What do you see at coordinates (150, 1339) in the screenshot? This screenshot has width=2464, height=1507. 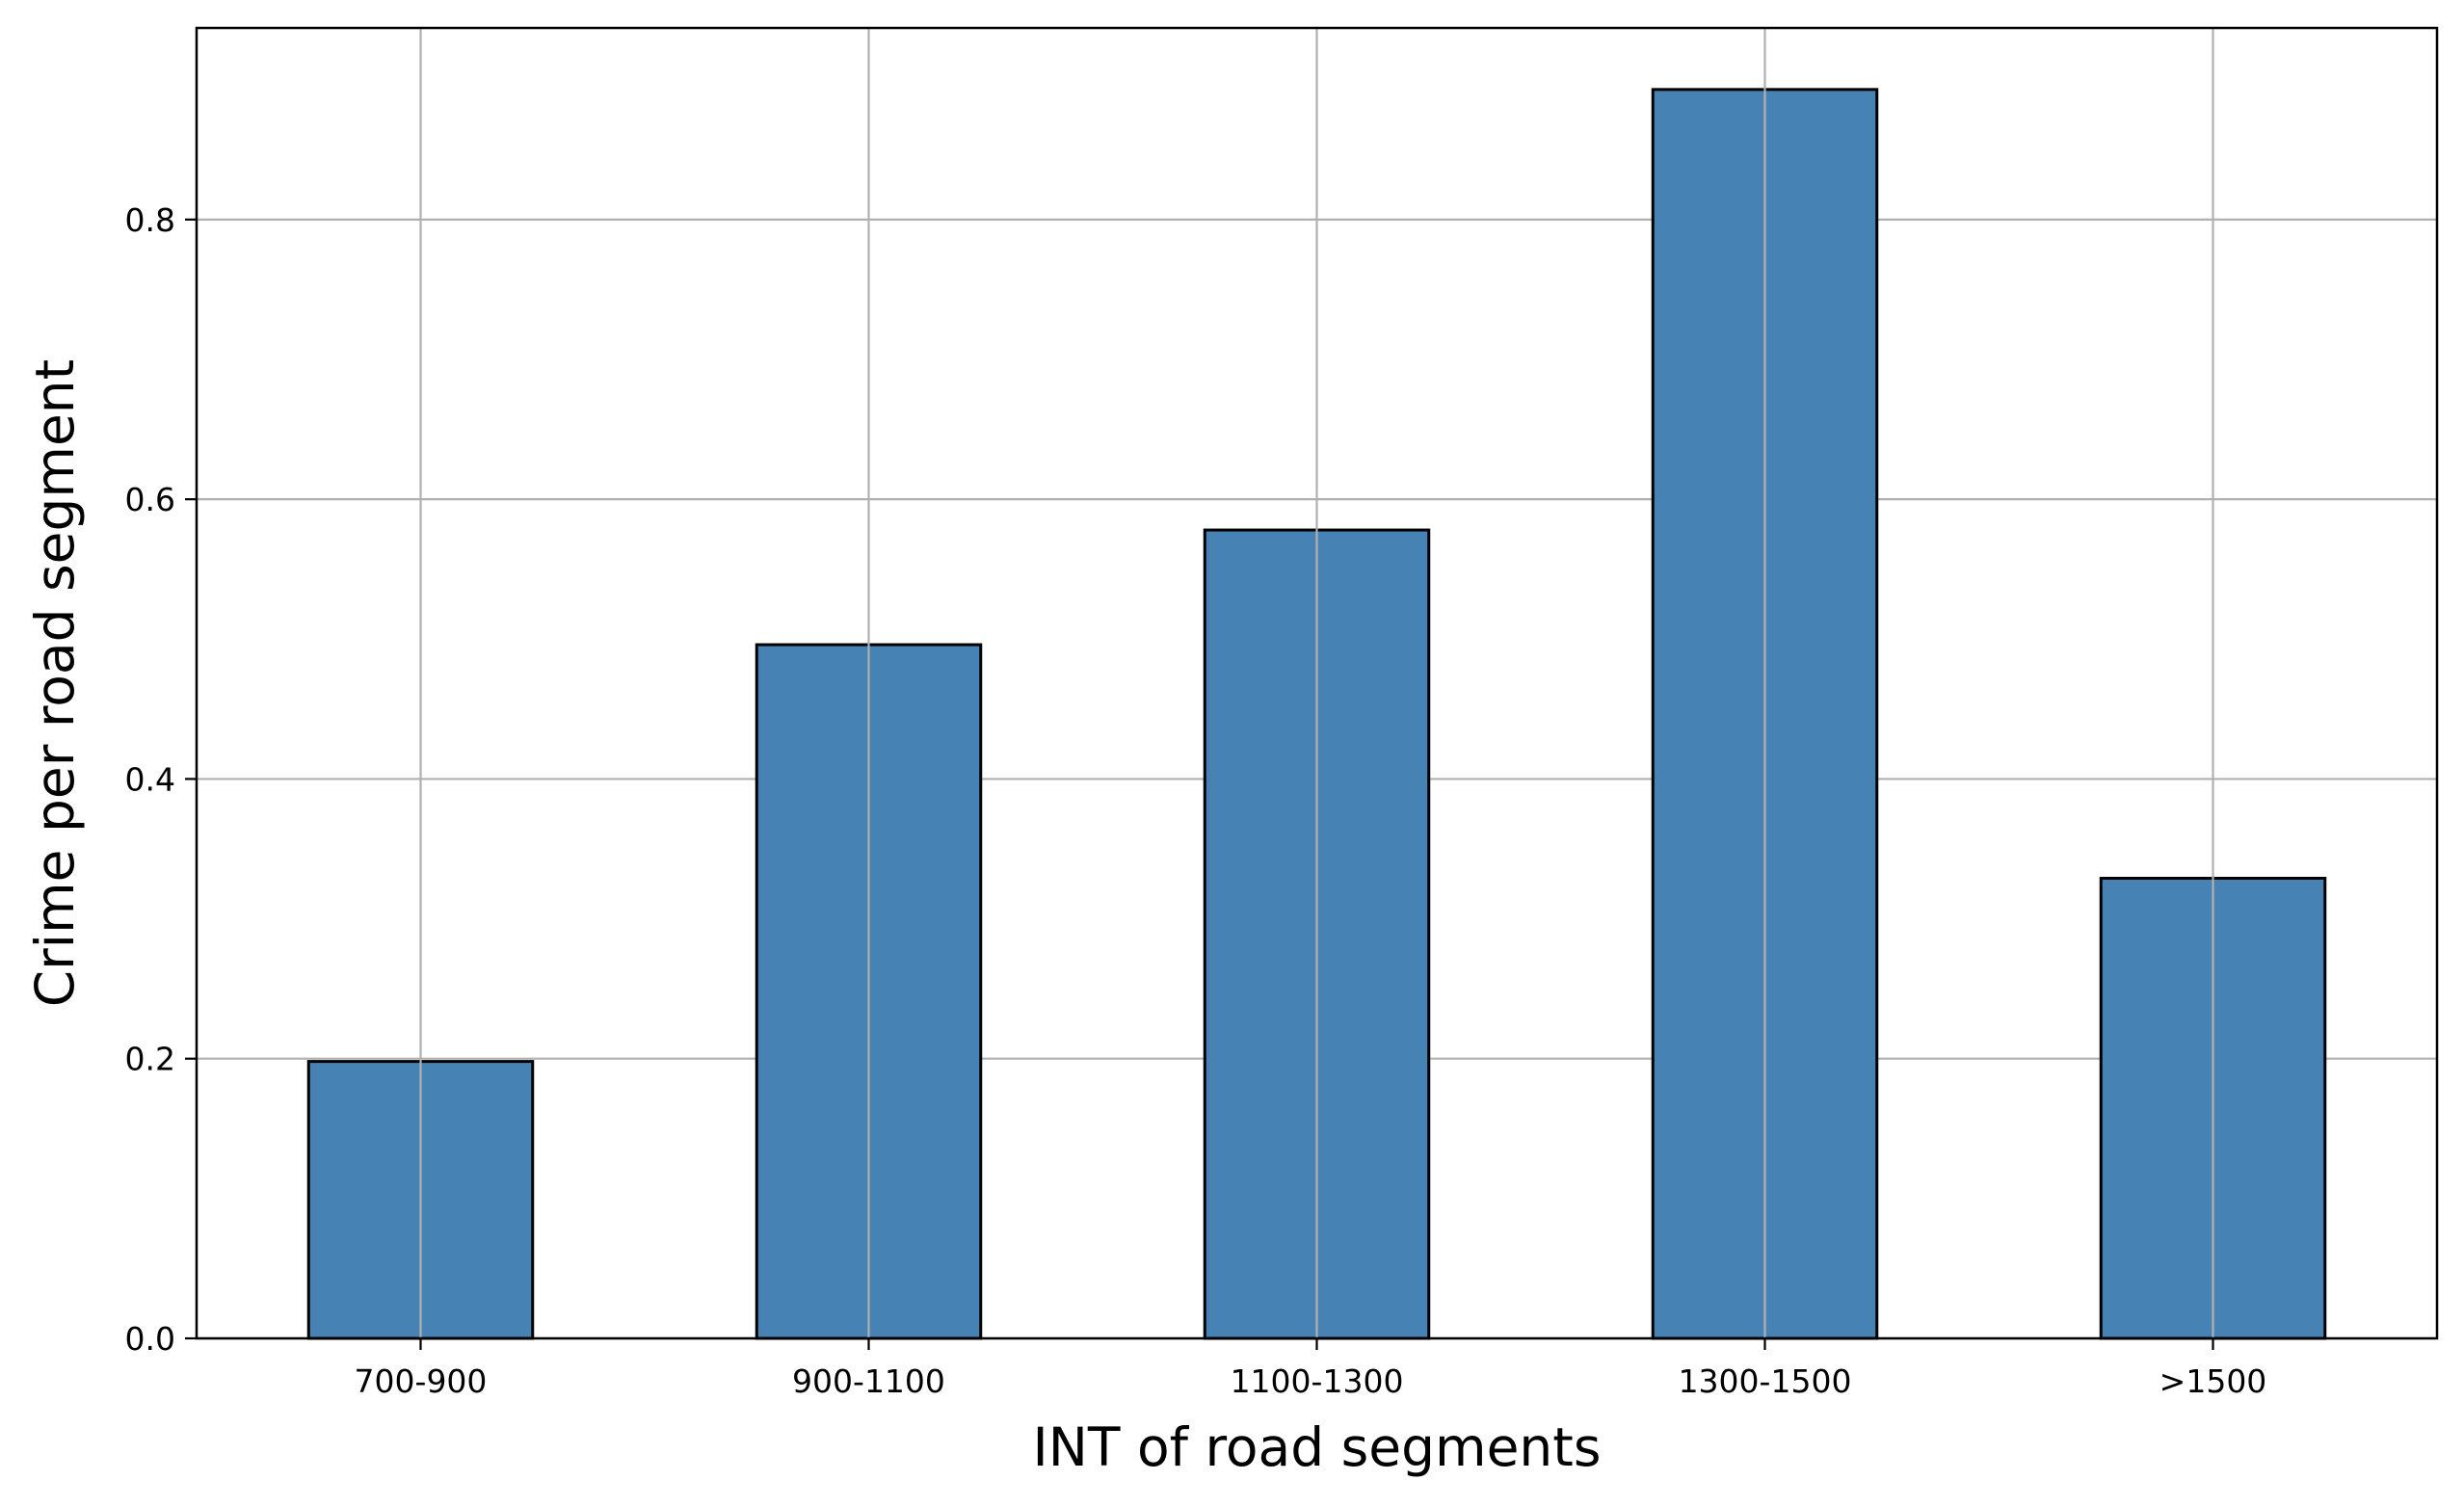 I see `y-tick-label: 0.0` at bounding box center [150, 1339].